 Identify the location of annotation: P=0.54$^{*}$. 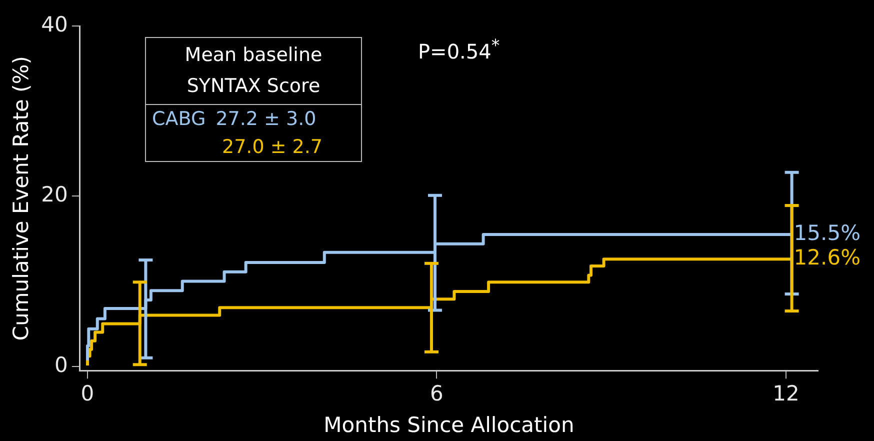
(459, 50).